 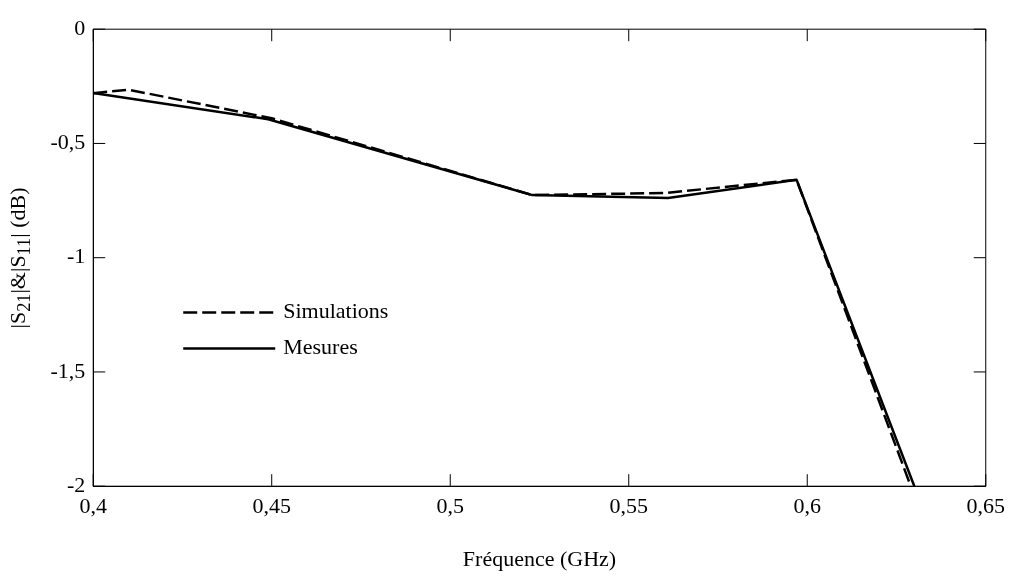 I want to click on legend-label: Simulations, so click(x=336, y=311).